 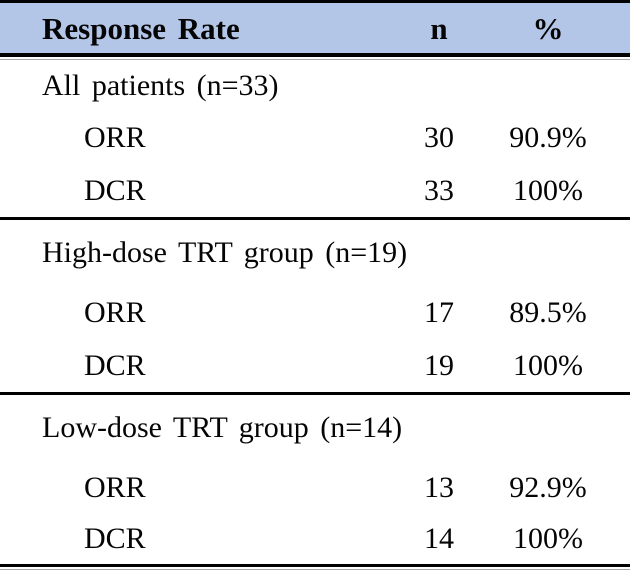 I want to click on header-underline, so click(x=315, y=59).